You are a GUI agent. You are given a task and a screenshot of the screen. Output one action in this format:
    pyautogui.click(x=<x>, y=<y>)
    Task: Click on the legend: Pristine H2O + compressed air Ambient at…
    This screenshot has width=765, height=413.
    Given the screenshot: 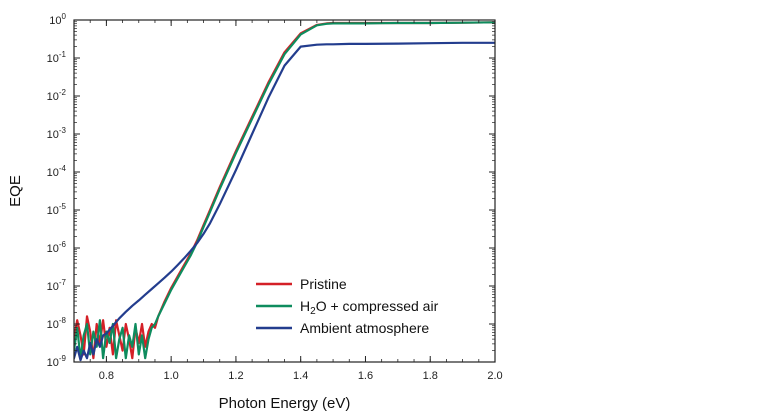 What is the action you would take?
    pyautogui.click(x=347, y=306)
    